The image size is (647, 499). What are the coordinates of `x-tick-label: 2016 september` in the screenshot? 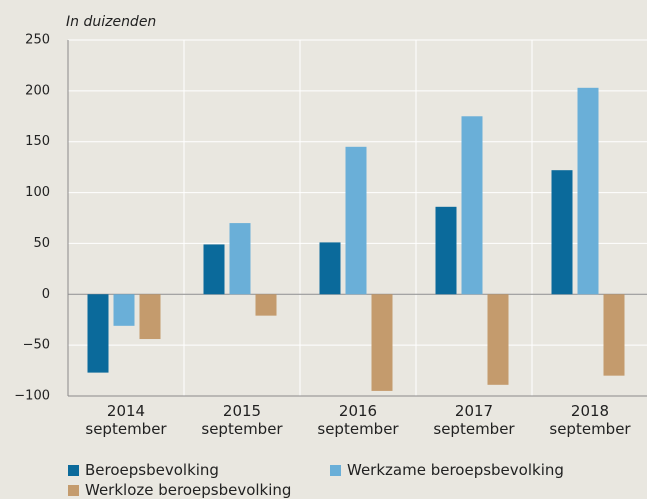 It's located at (358, 420).